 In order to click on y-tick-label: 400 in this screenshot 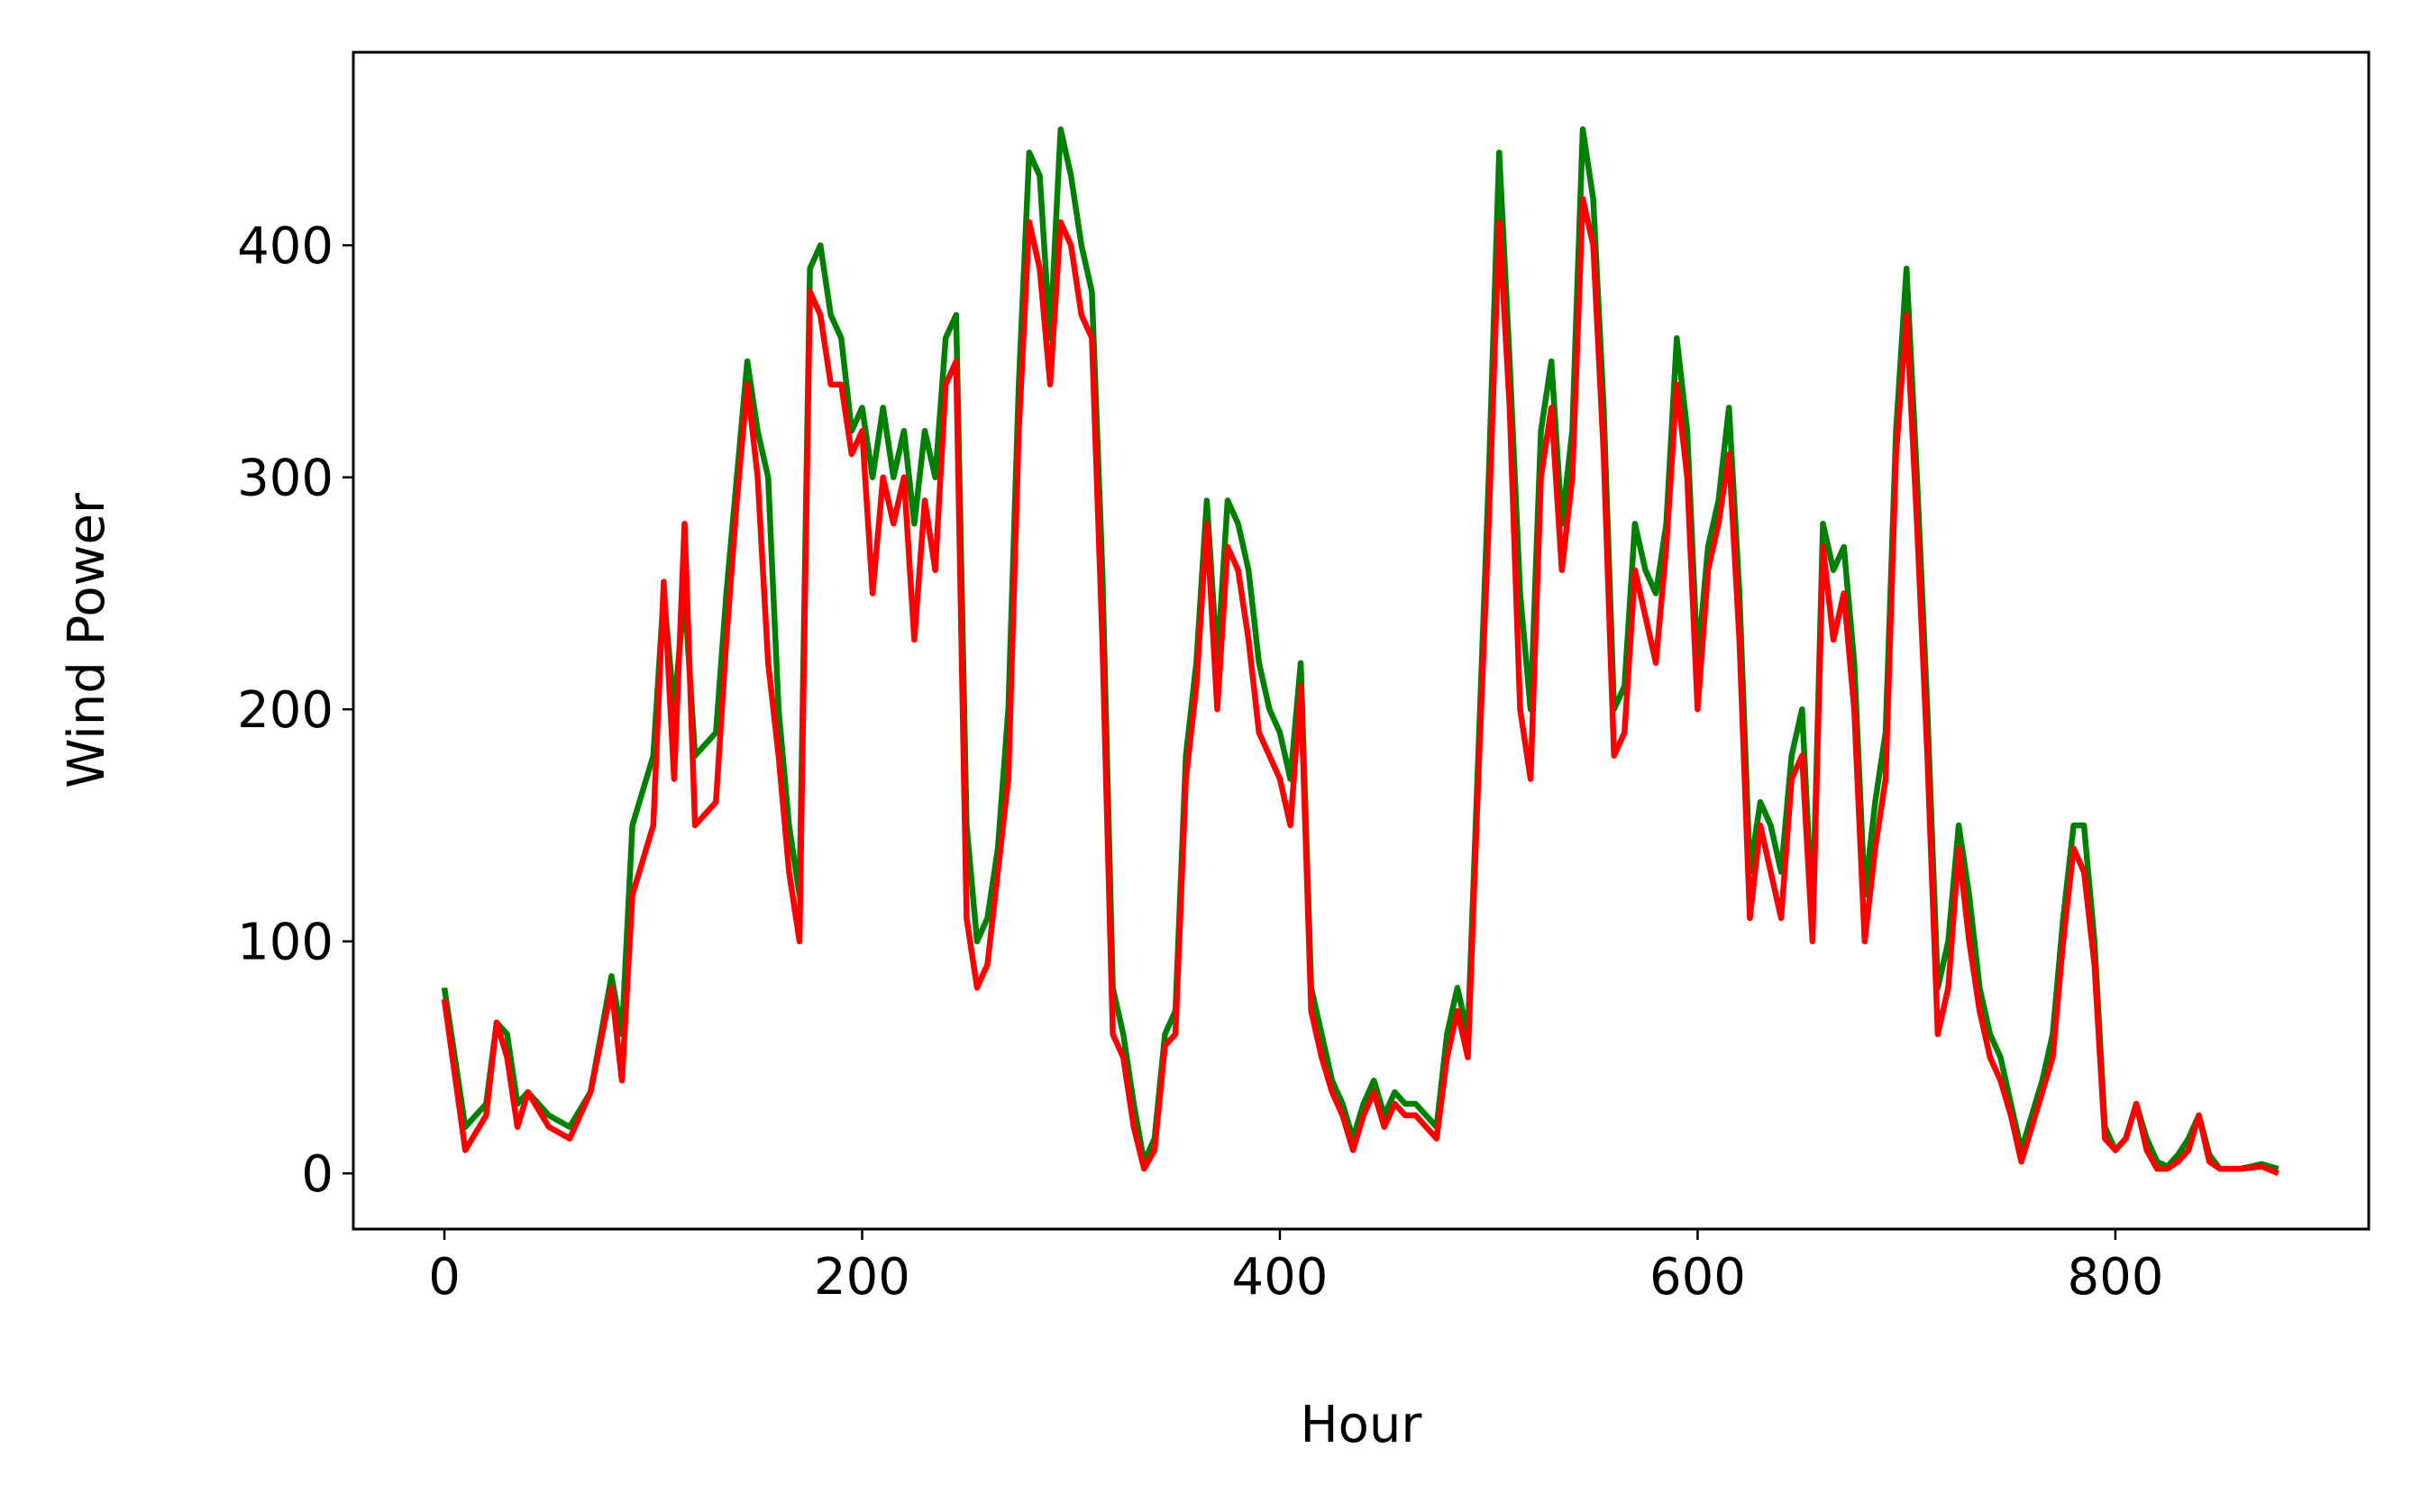, I will do `click(285, 246)`.